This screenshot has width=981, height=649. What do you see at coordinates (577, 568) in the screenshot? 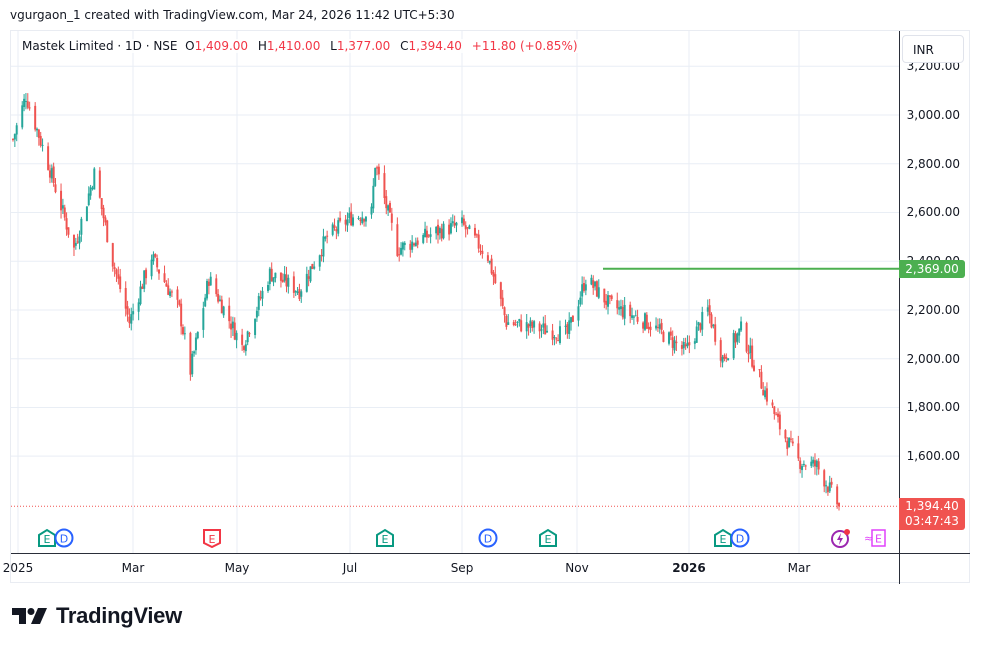
I see `time-tick: Nov` at bounding box center [577, 568].